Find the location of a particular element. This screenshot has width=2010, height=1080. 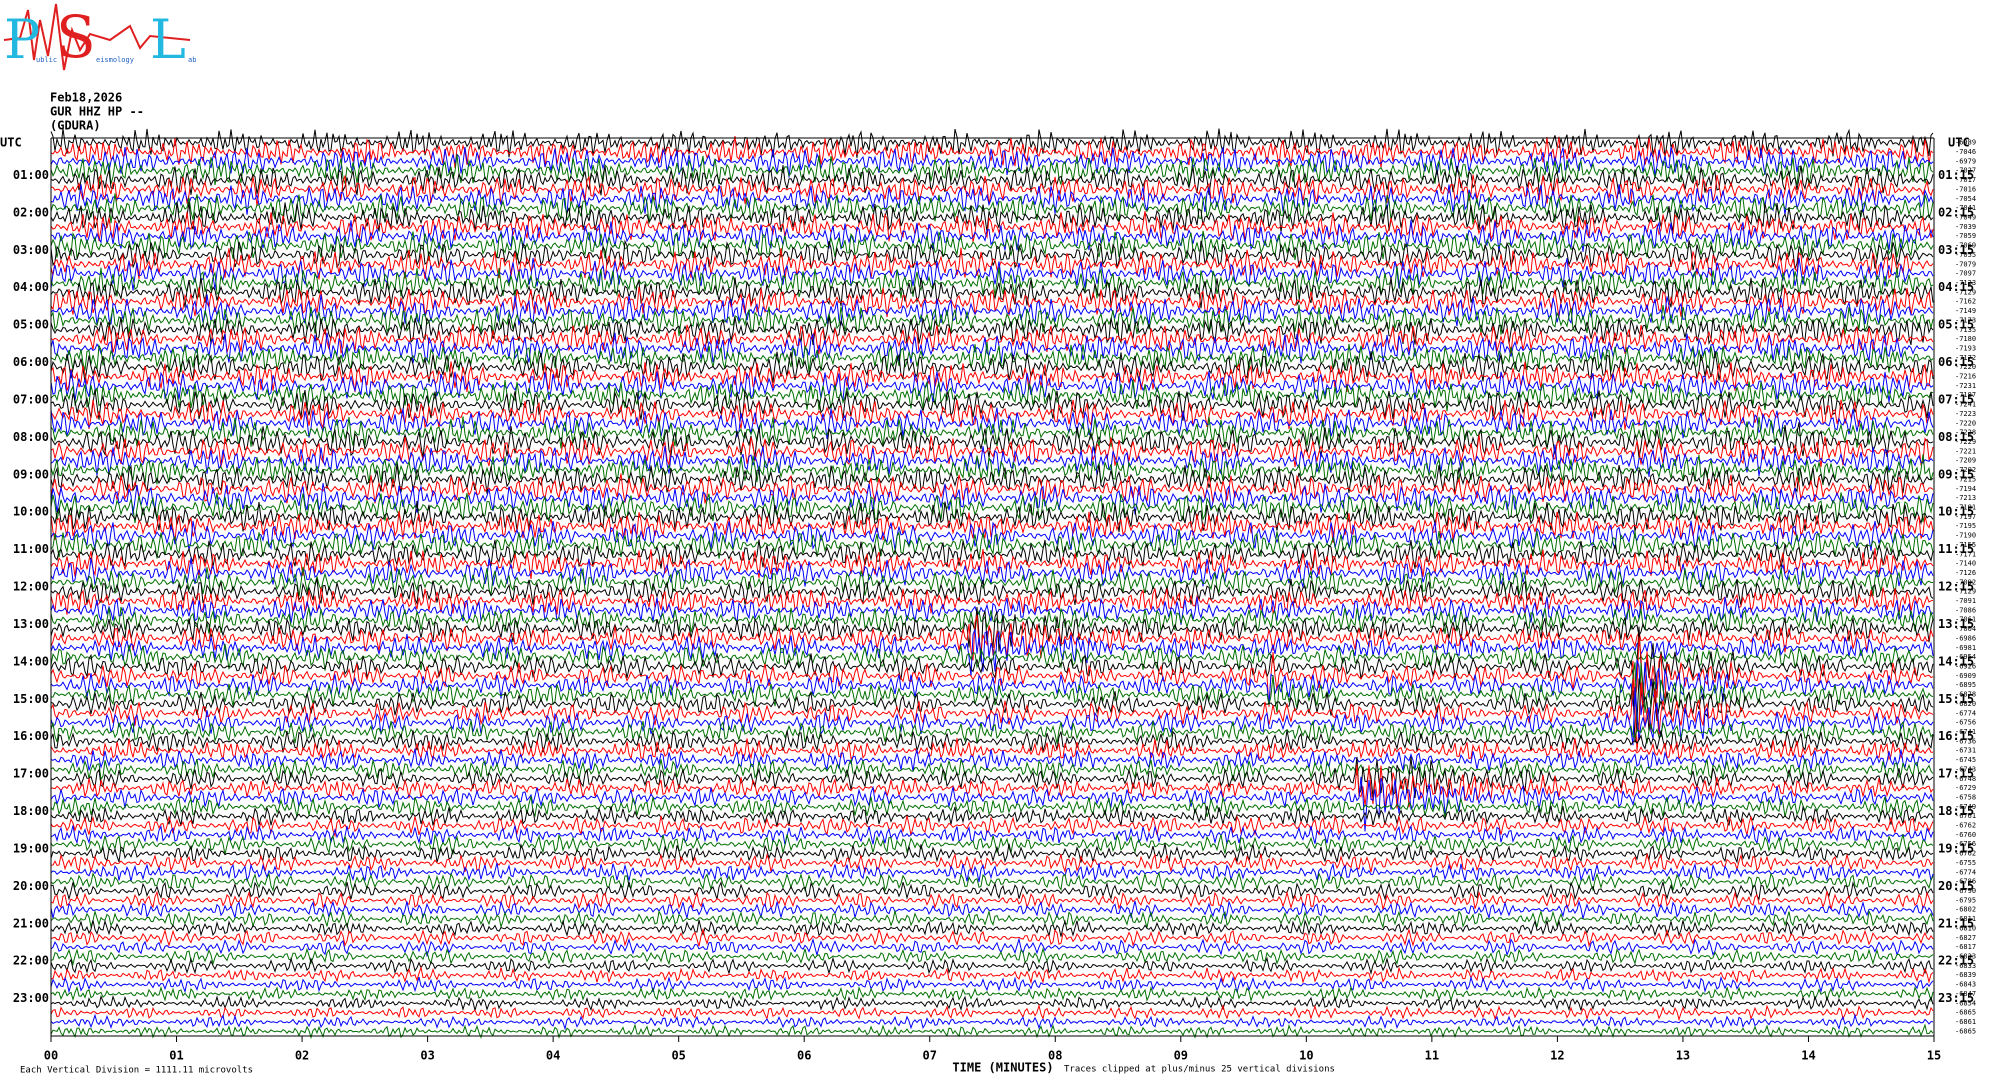

trace-offset: -7162 is located at coordinates (1965, 302).